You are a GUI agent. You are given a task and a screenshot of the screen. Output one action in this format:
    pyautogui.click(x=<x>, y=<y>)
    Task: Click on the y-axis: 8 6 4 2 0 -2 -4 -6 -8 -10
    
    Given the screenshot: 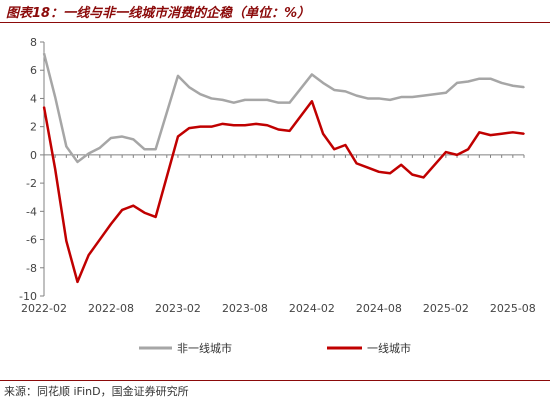 What is the action you would take?
    pyautogui.click(x=32, y=169)
    